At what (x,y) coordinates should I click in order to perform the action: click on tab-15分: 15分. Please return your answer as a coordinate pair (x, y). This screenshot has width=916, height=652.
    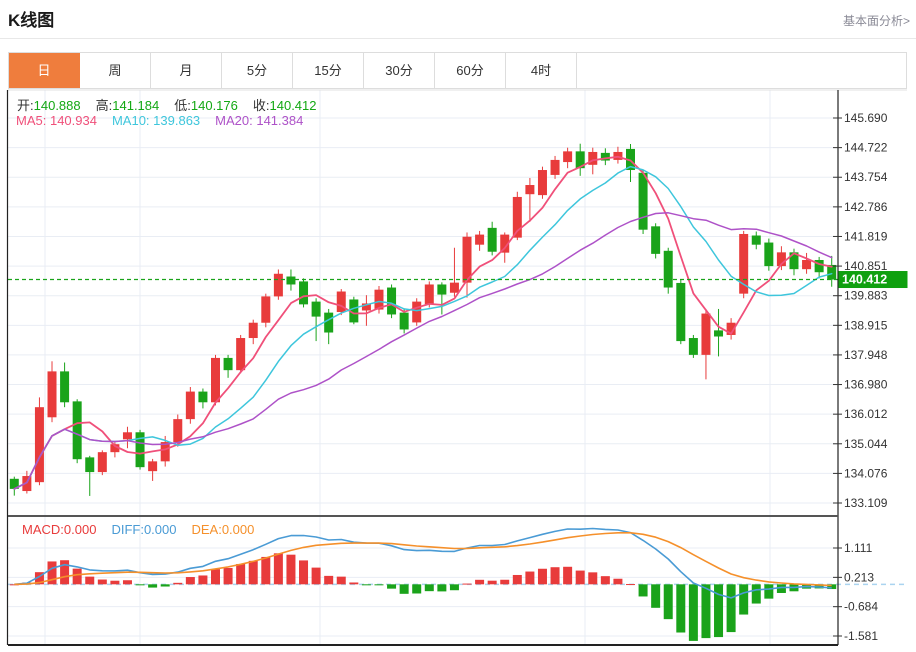
    Looking at the image, I should click on (328, 70).